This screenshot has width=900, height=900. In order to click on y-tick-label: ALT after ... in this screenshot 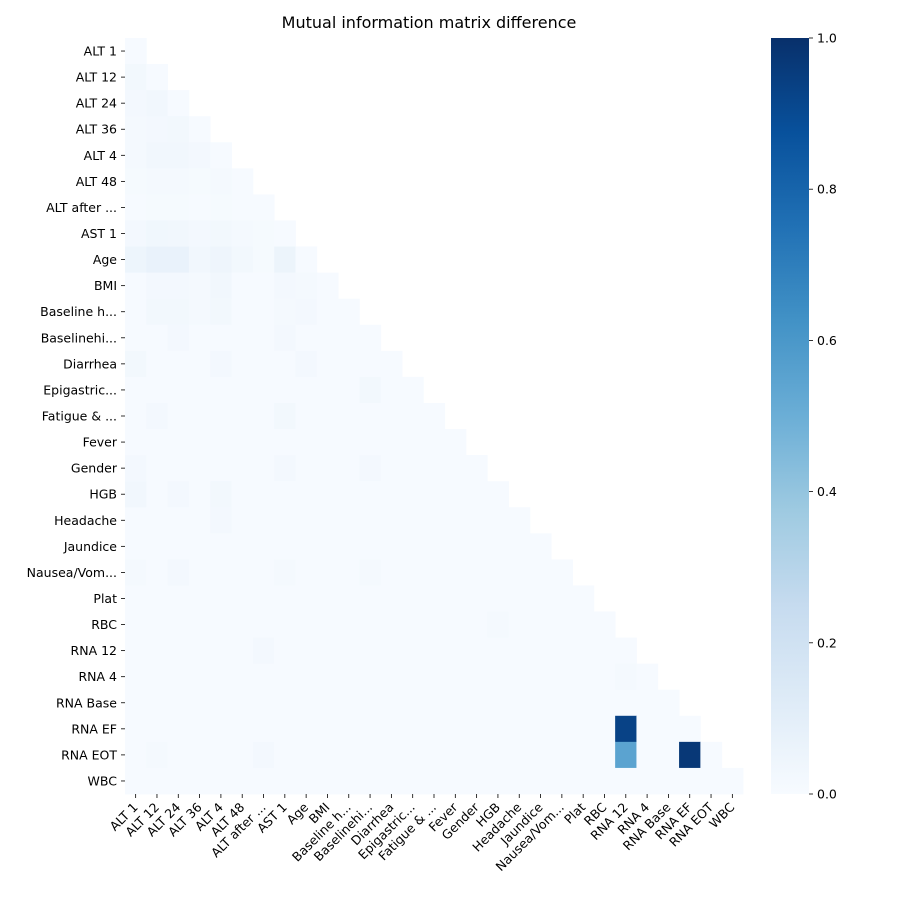, I will do `click(81, 207)`.